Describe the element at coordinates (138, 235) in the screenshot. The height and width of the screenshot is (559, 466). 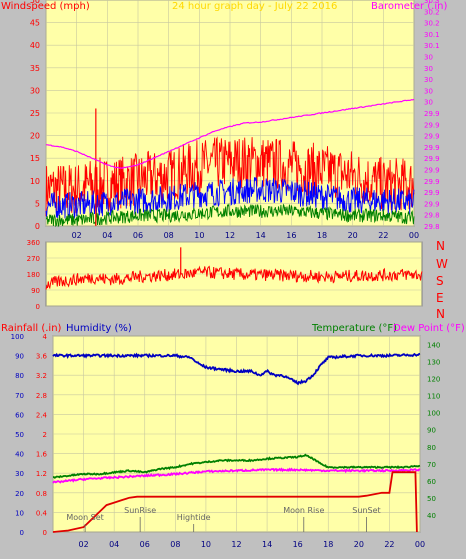
I see `windspeed-x-tick-label: 06` at that location.